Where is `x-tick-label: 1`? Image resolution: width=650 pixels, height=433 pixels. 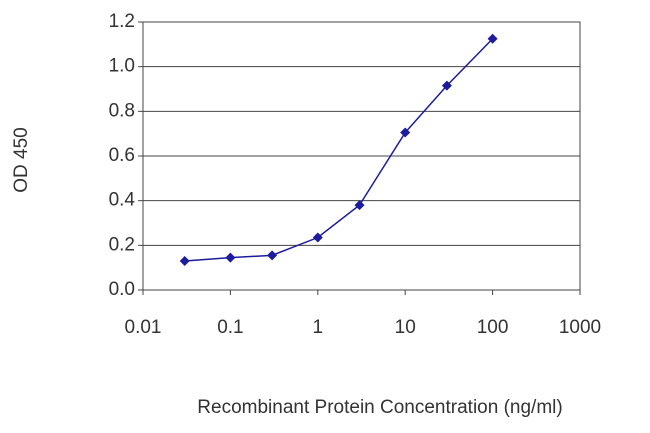
x-tick-label: 1 is located at coordinates (318, 327).